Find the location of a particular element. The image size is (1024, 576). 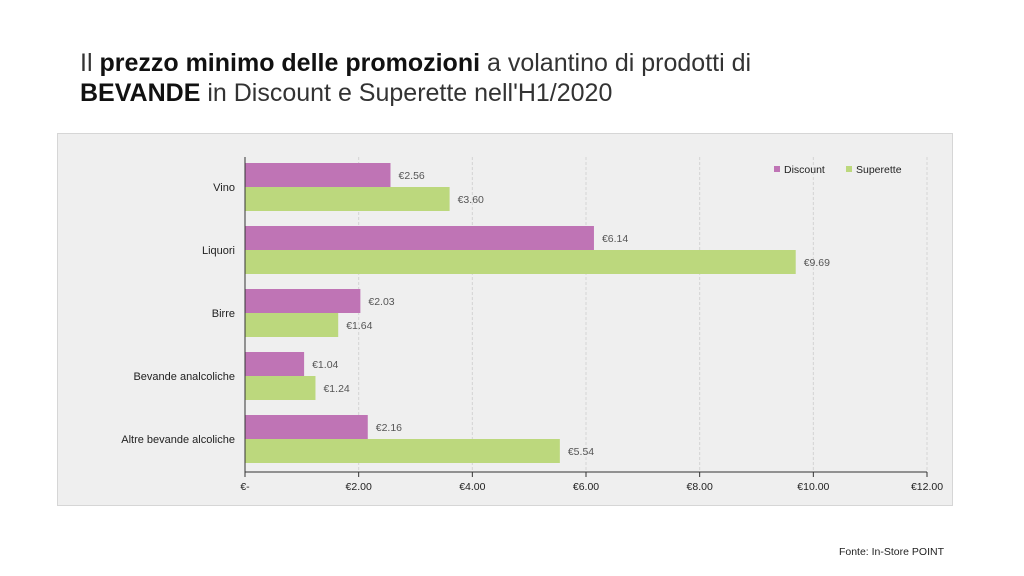

source-note: Fonte: In-Store POINT is located at coordinates (891, 552).